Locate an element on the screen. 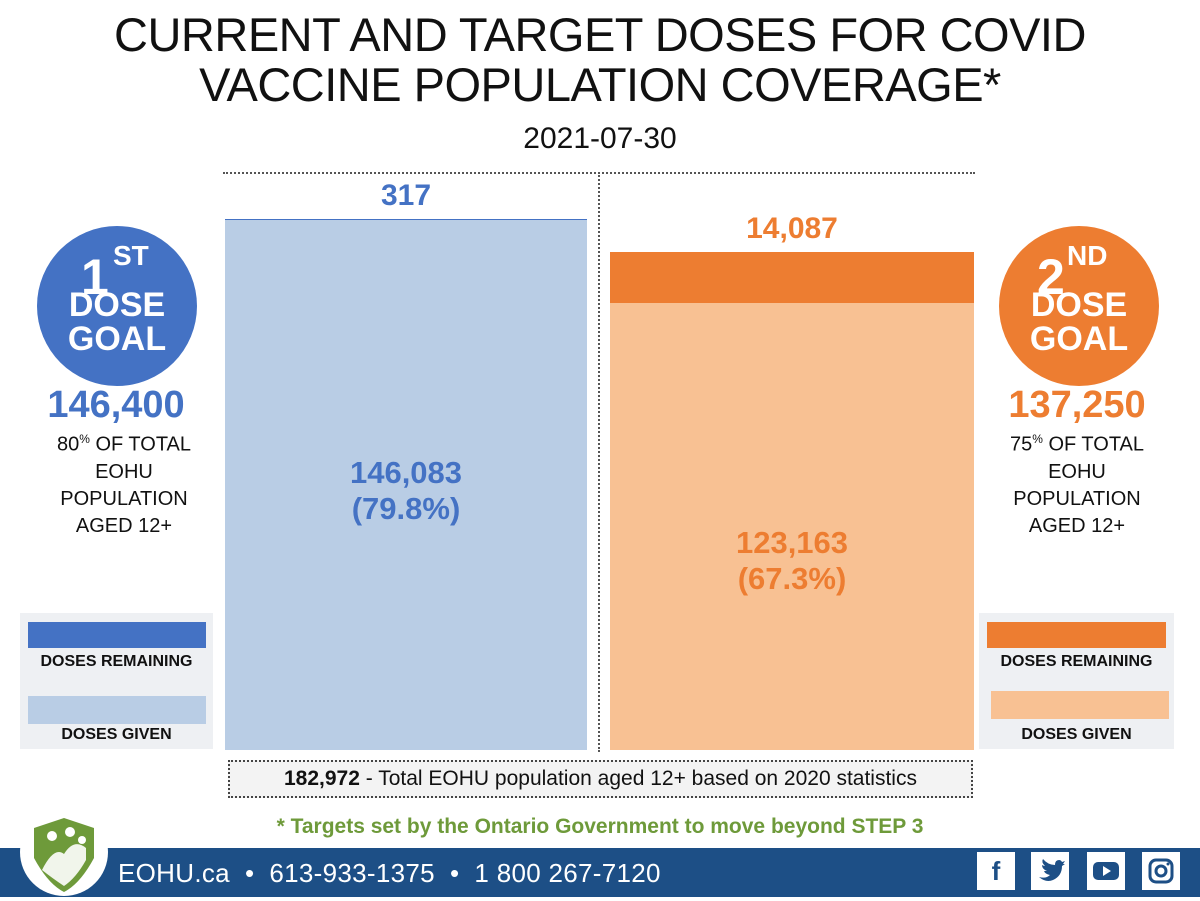  second-dose-word: DOSE is located at coordinates (1079, 305).